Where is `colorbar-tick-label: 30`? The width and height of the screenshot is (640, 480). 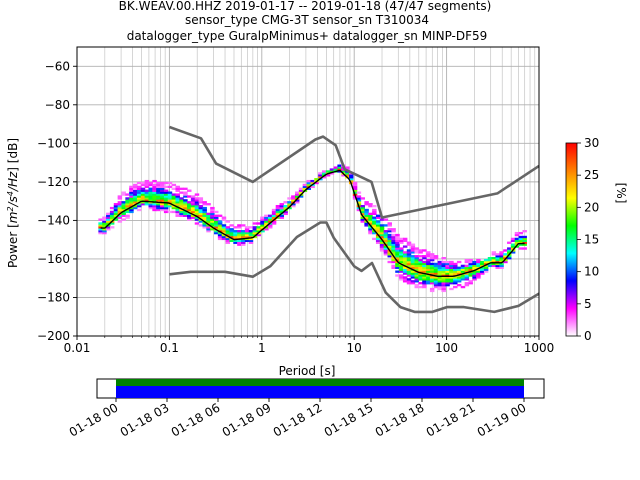 colorbar-tick-label: 30 is located at coordinates (591, 143).